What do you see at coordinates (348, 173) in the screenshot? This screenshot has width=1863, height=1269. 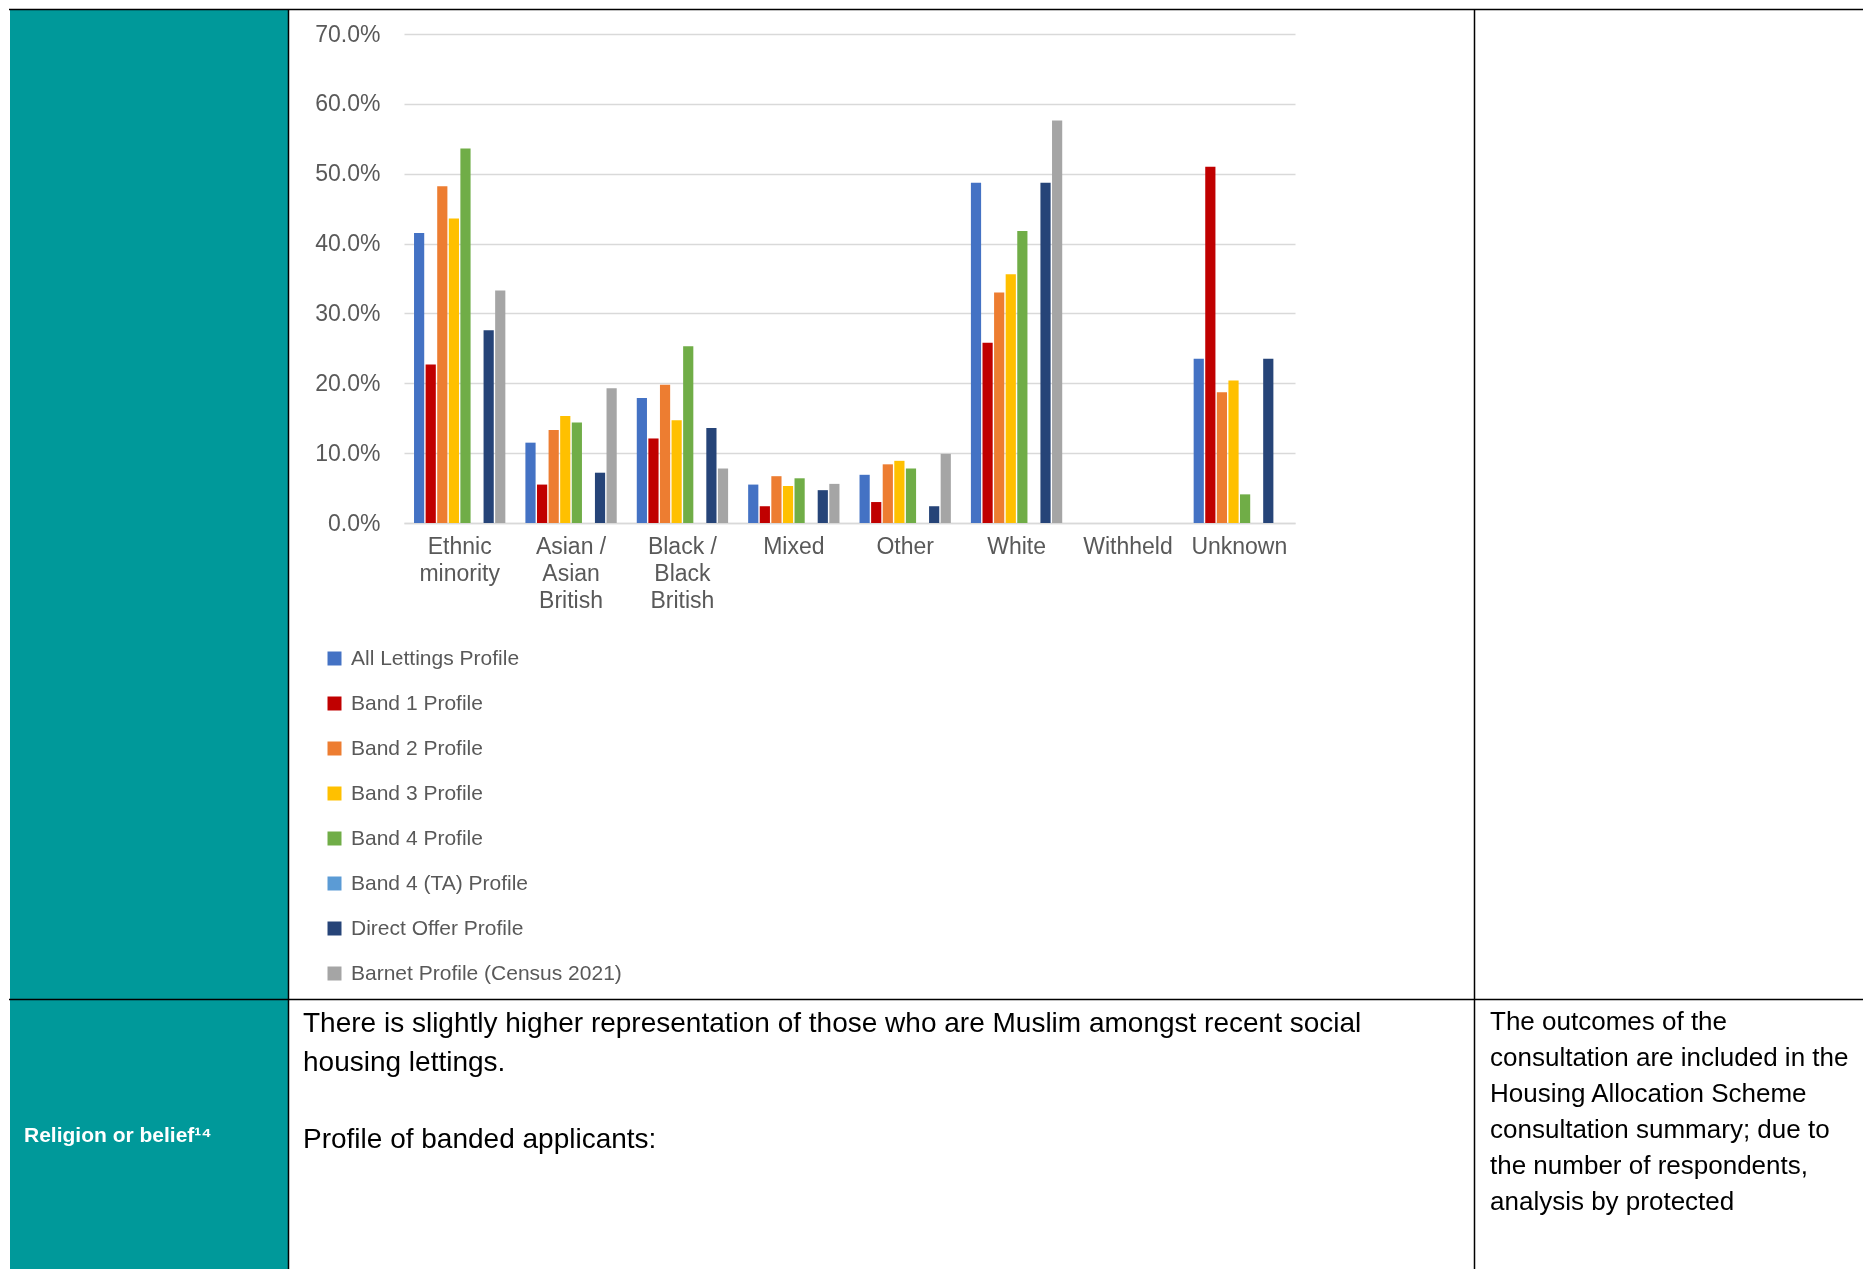 I see `y-tick-label: 50.0%` at bounding box center [348, 173].